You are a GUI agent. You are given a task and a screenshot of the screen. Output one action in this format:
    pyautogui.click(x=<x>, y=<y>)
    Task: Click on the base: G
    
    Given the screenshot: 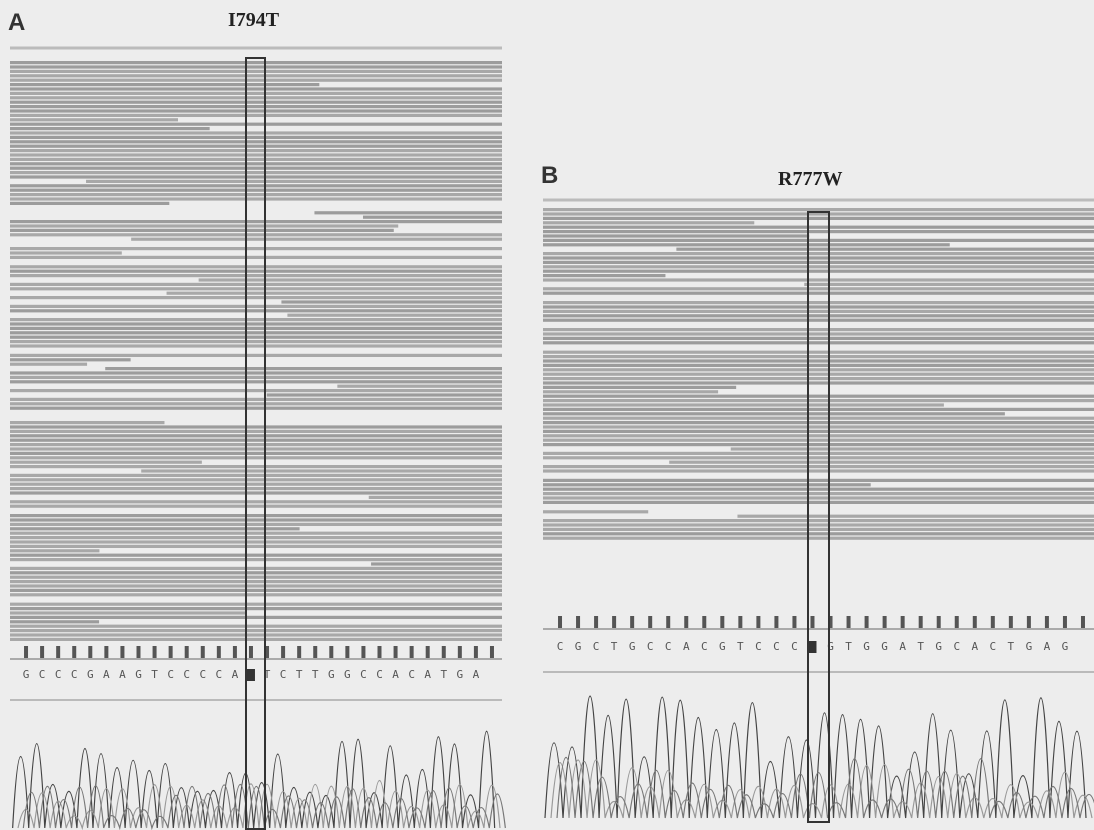 What is the action you would take?
    pyautogui.click(x=578, y=646)
    